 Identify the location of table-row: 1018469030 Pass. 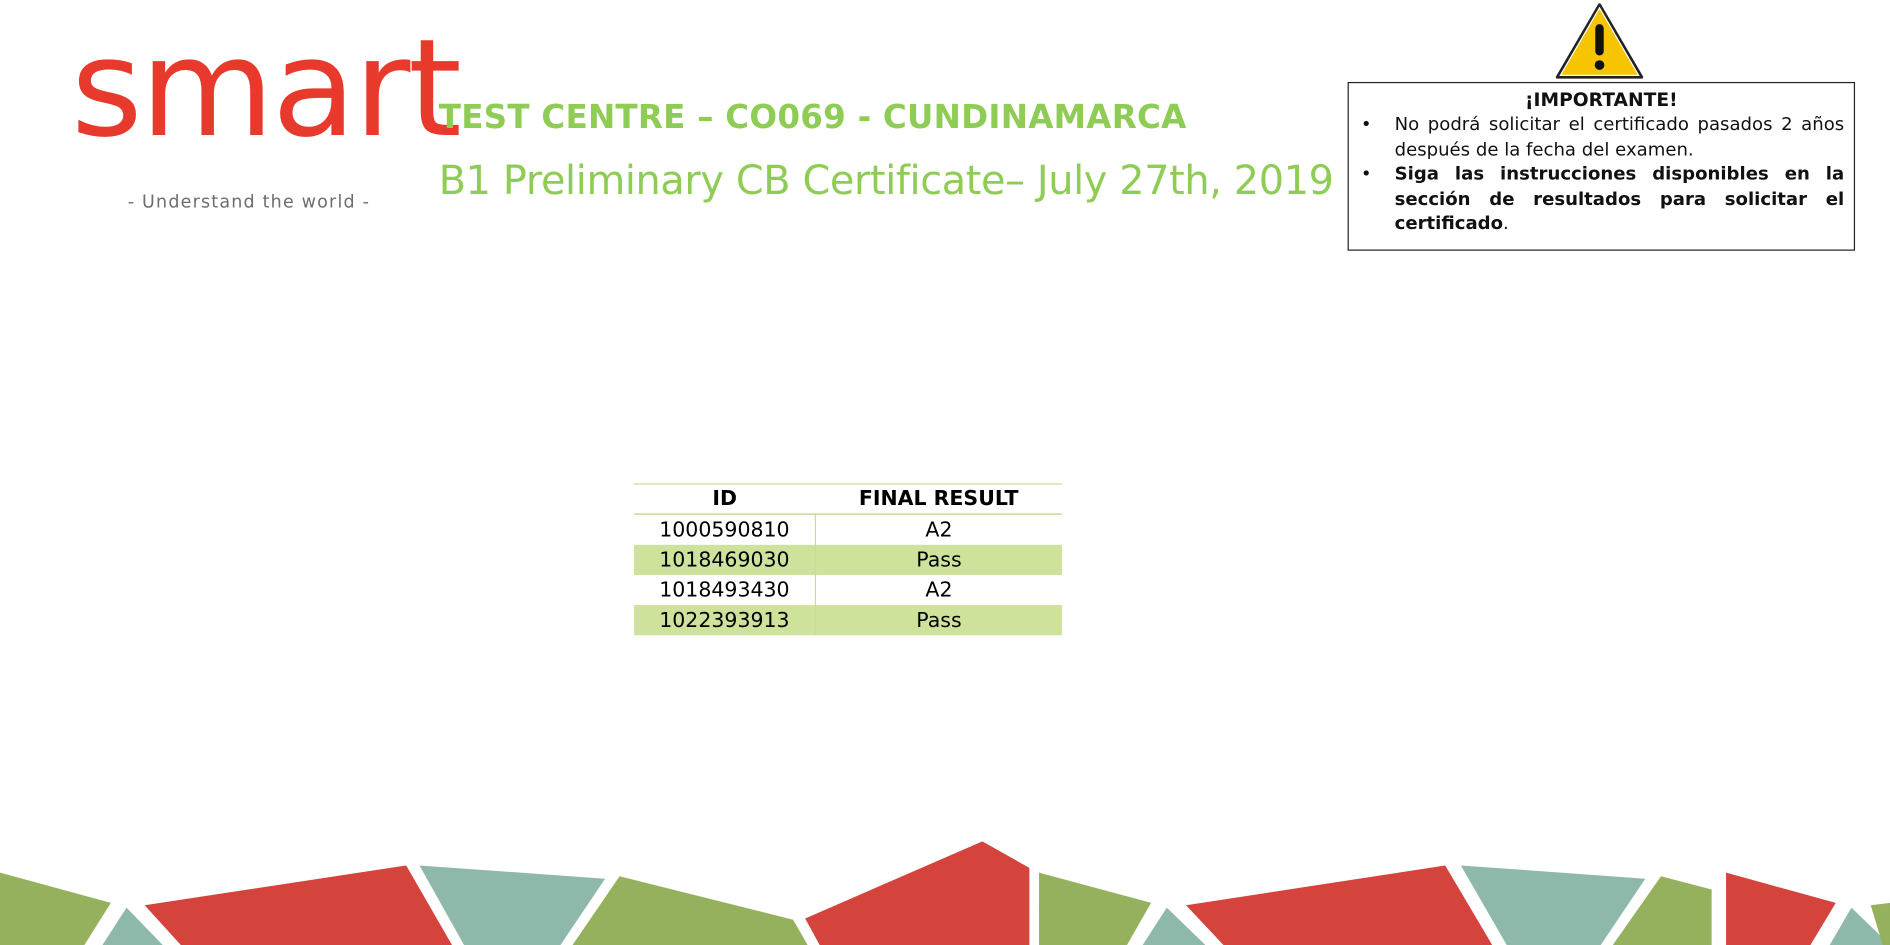
(848, 559).